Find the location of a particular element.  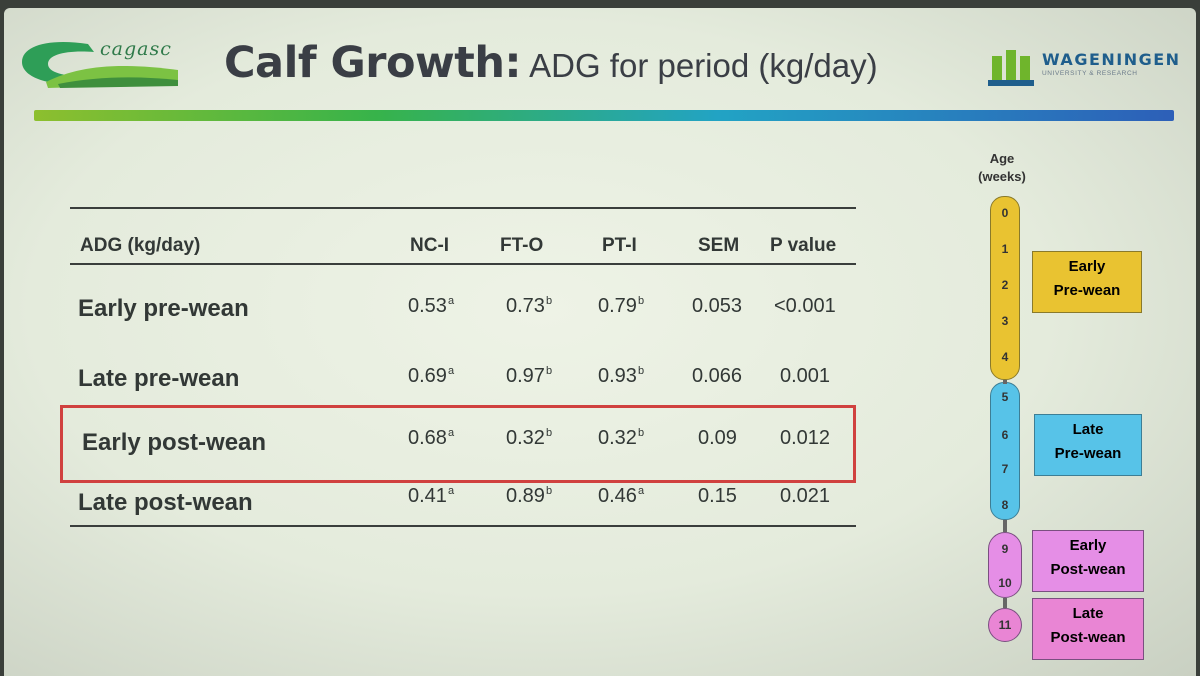

table-header-rule is located at coordinates (463, 264).